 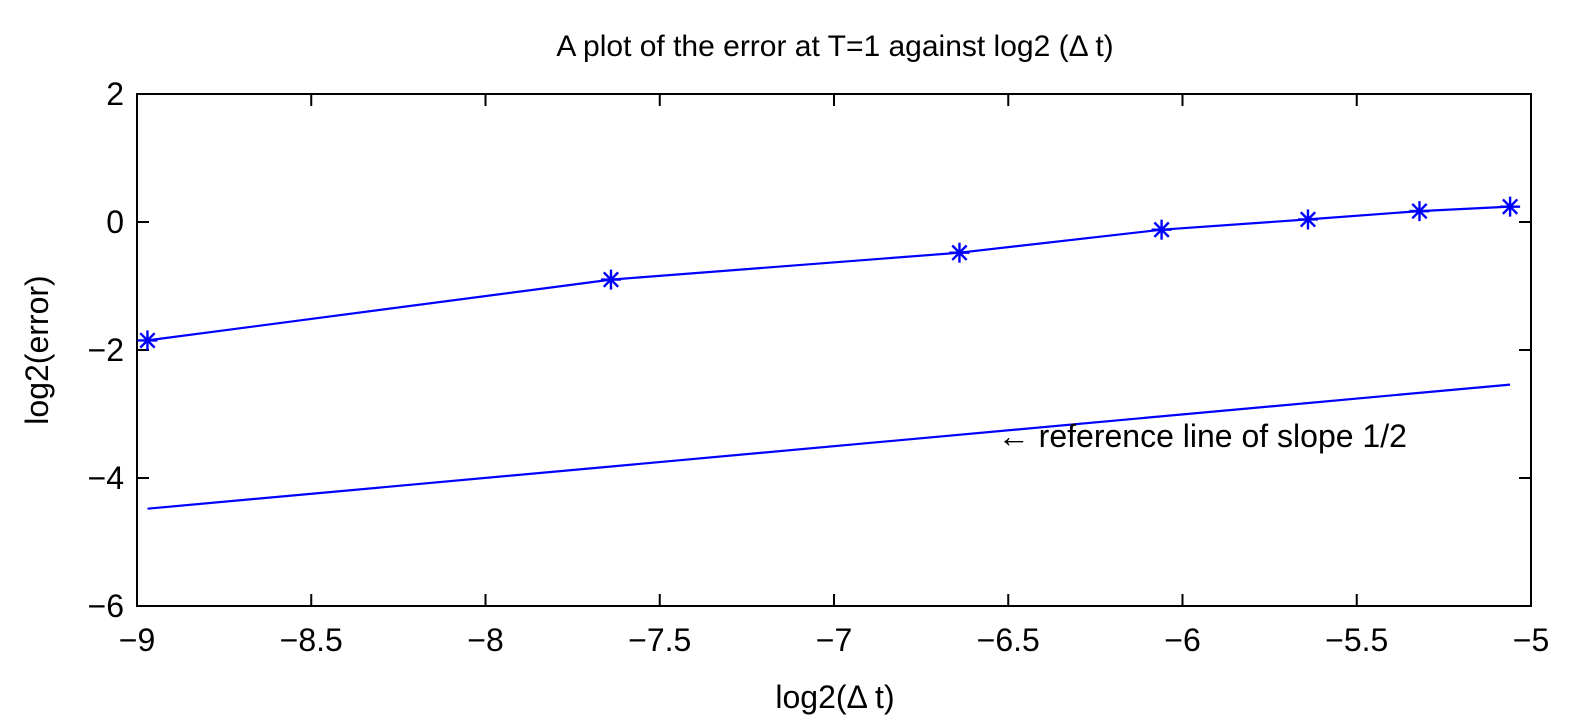 I want to click on y-axis-label: log2(error), so click(x=37, y=349).